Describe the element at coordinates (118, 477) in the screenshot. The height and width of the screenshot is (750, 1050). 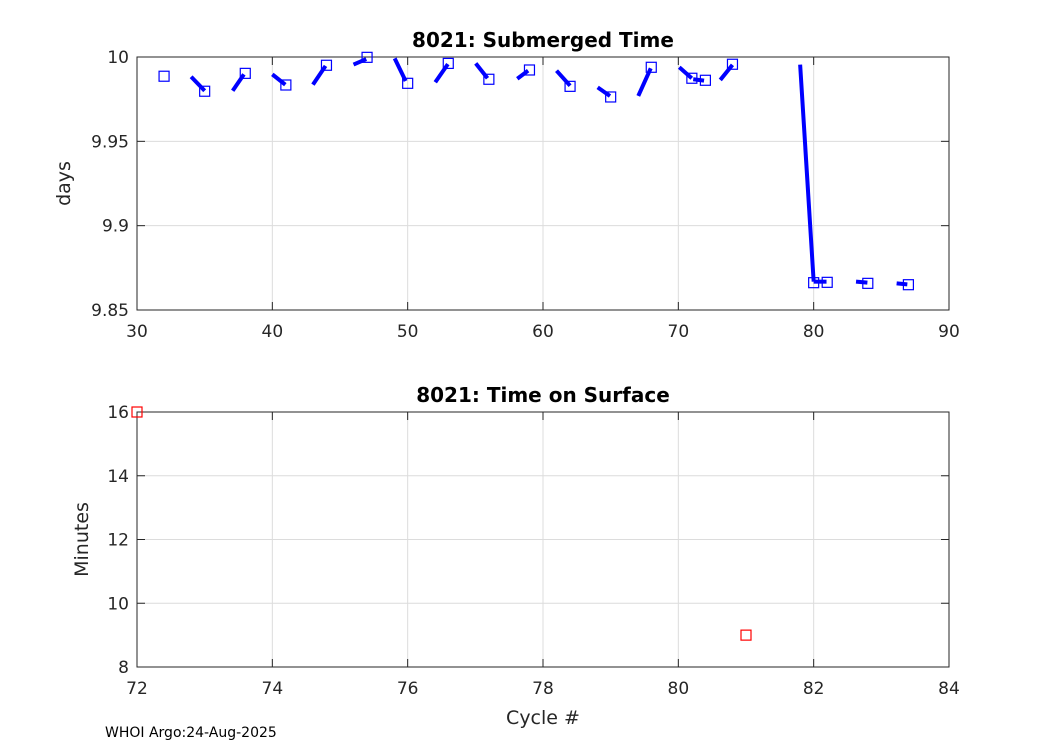
I see `y-tick-label: 14` at that location.